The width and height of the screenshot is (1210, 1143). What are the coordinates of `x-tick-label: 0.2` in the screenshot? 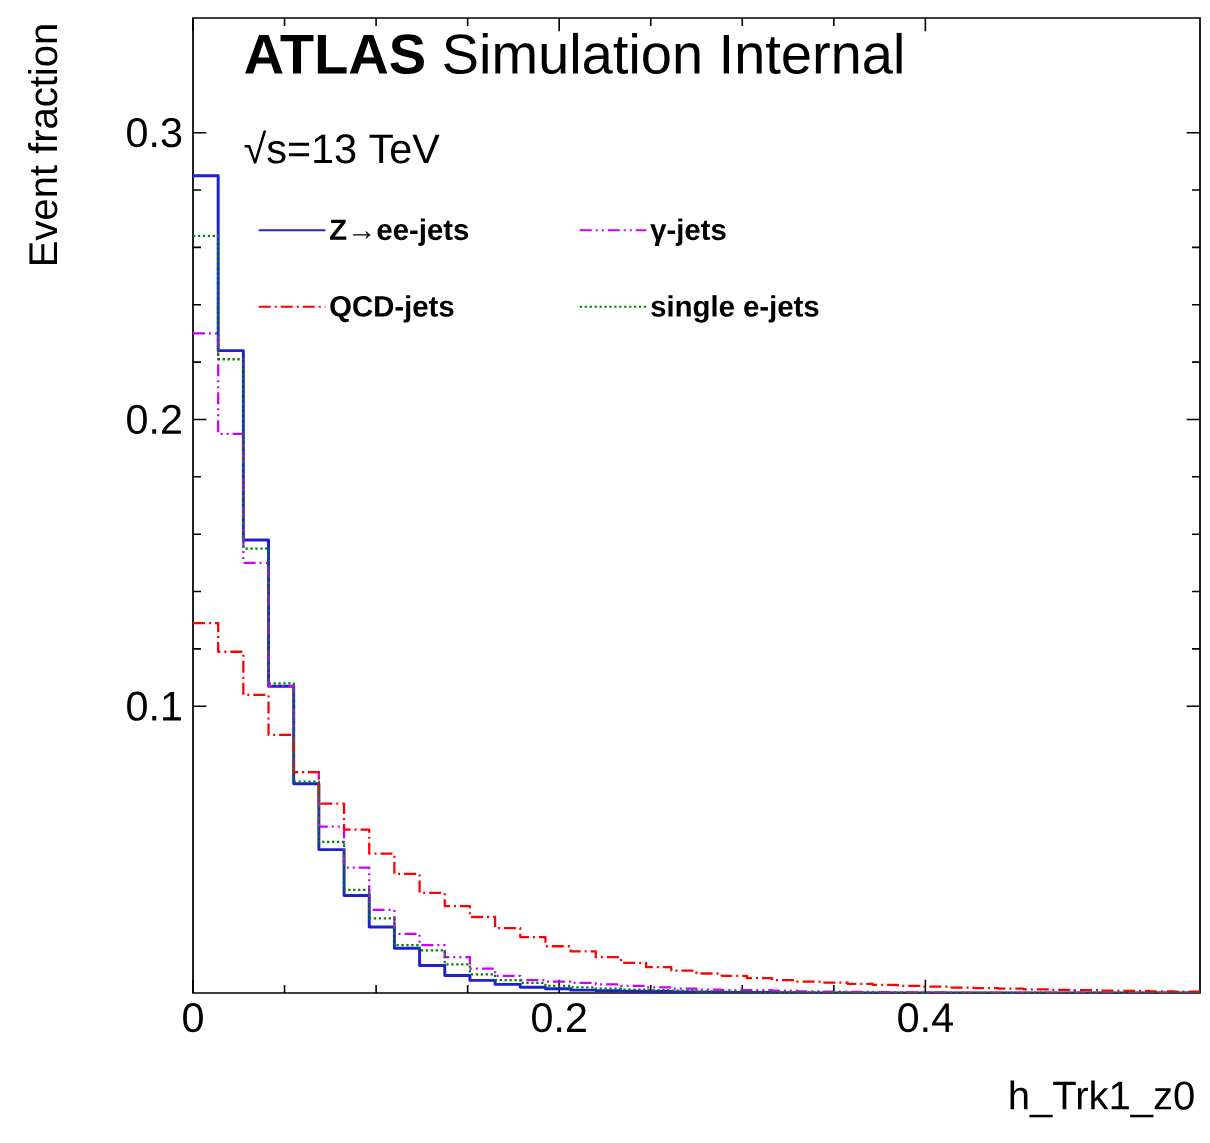 It's located at (559, 1018).